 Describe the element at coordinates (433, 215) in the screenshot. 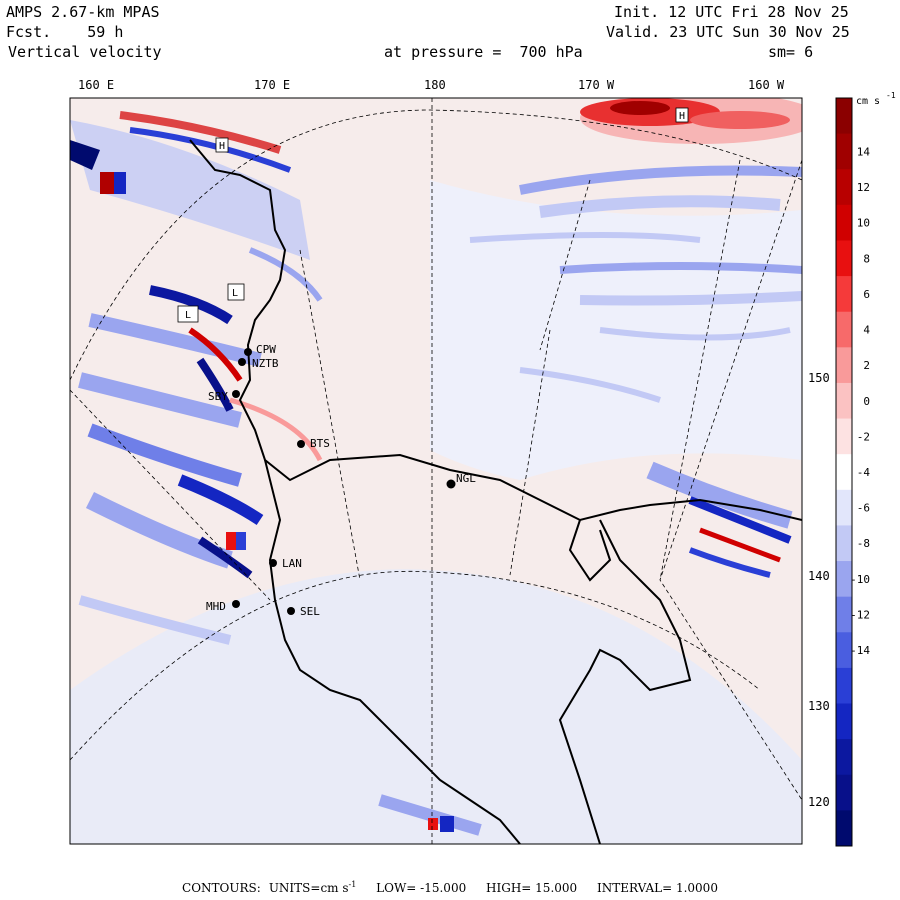

I see `extrema-markers: H L L H` at that location.